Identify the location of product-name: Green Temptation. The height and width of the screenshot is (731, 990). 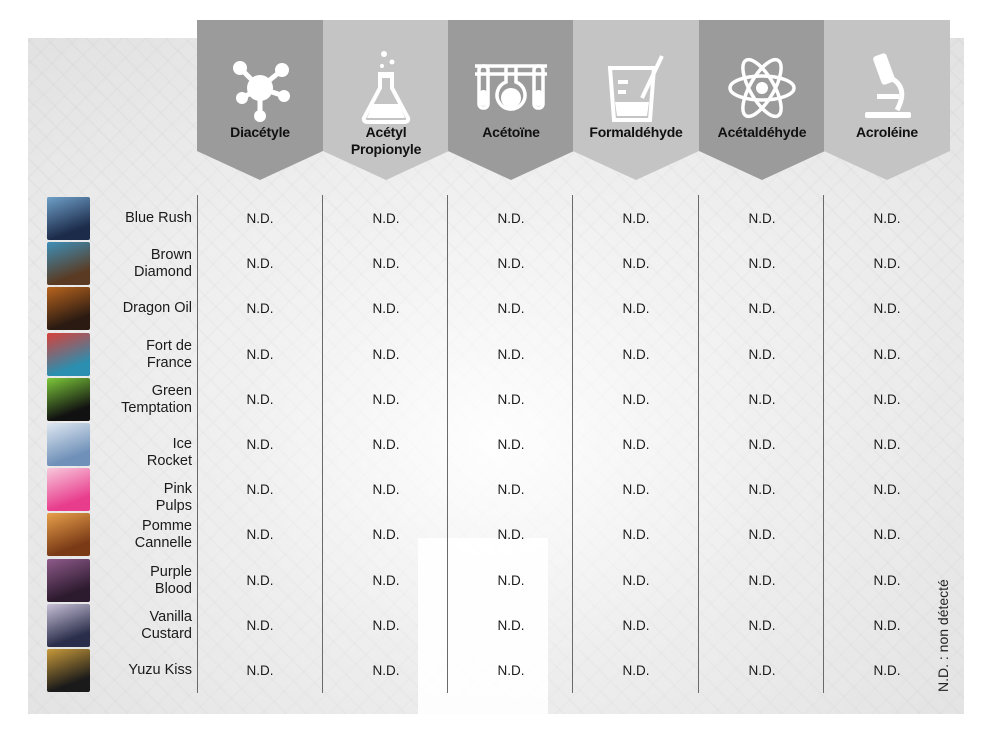
(156, 399).